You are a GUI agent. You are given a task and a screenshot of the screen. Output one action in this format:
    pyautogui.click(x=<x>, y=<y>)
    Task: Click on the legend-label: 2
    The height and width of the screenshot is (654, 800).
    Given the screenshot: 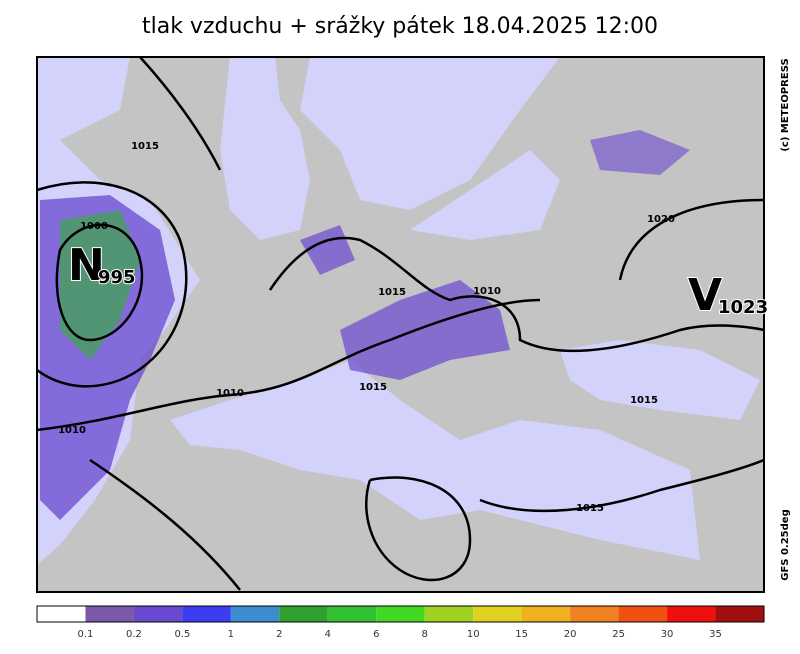 What is the action you would take?
    pyautogui.click(x=279, y=634)
    